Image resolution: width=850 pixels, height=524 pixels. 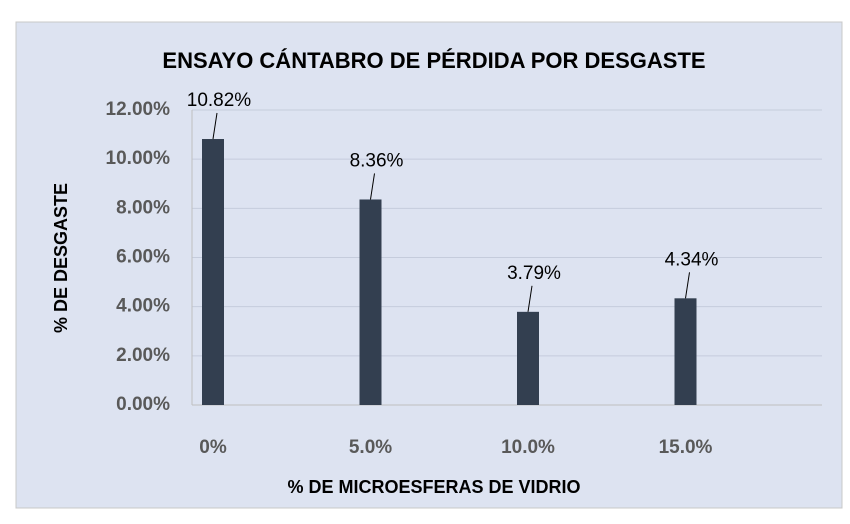 What do you see at coordinates (528, 447) in the screenshot?
I see `x-tick-label: 10.0%` at bounding box center [528, 447].